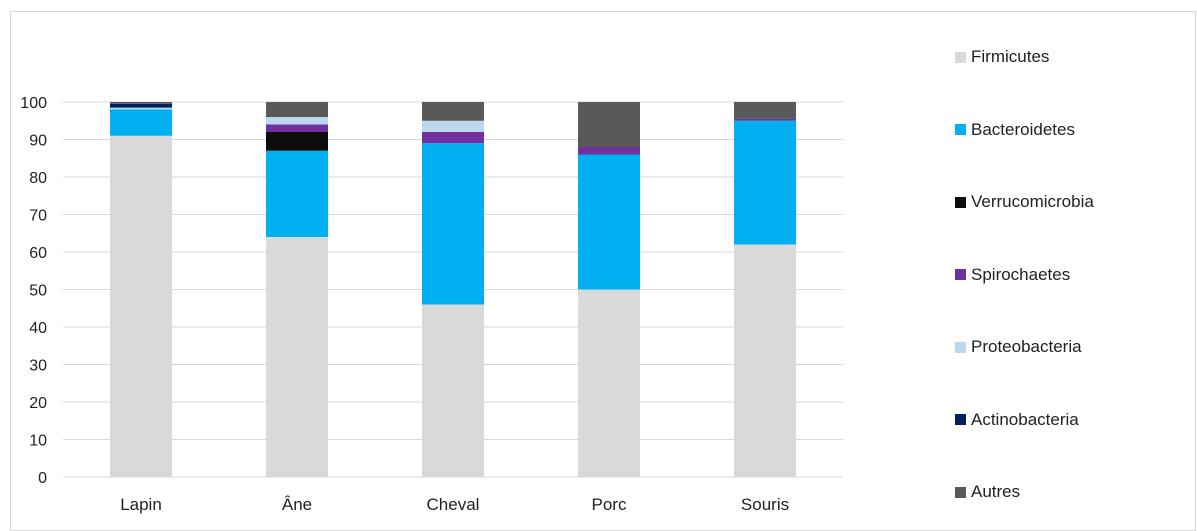  What do you see at coordinates (453, 138) in the screenshot?
I see `bar-segment-spirochaetes-cheval` at bounding box center [453, 138].